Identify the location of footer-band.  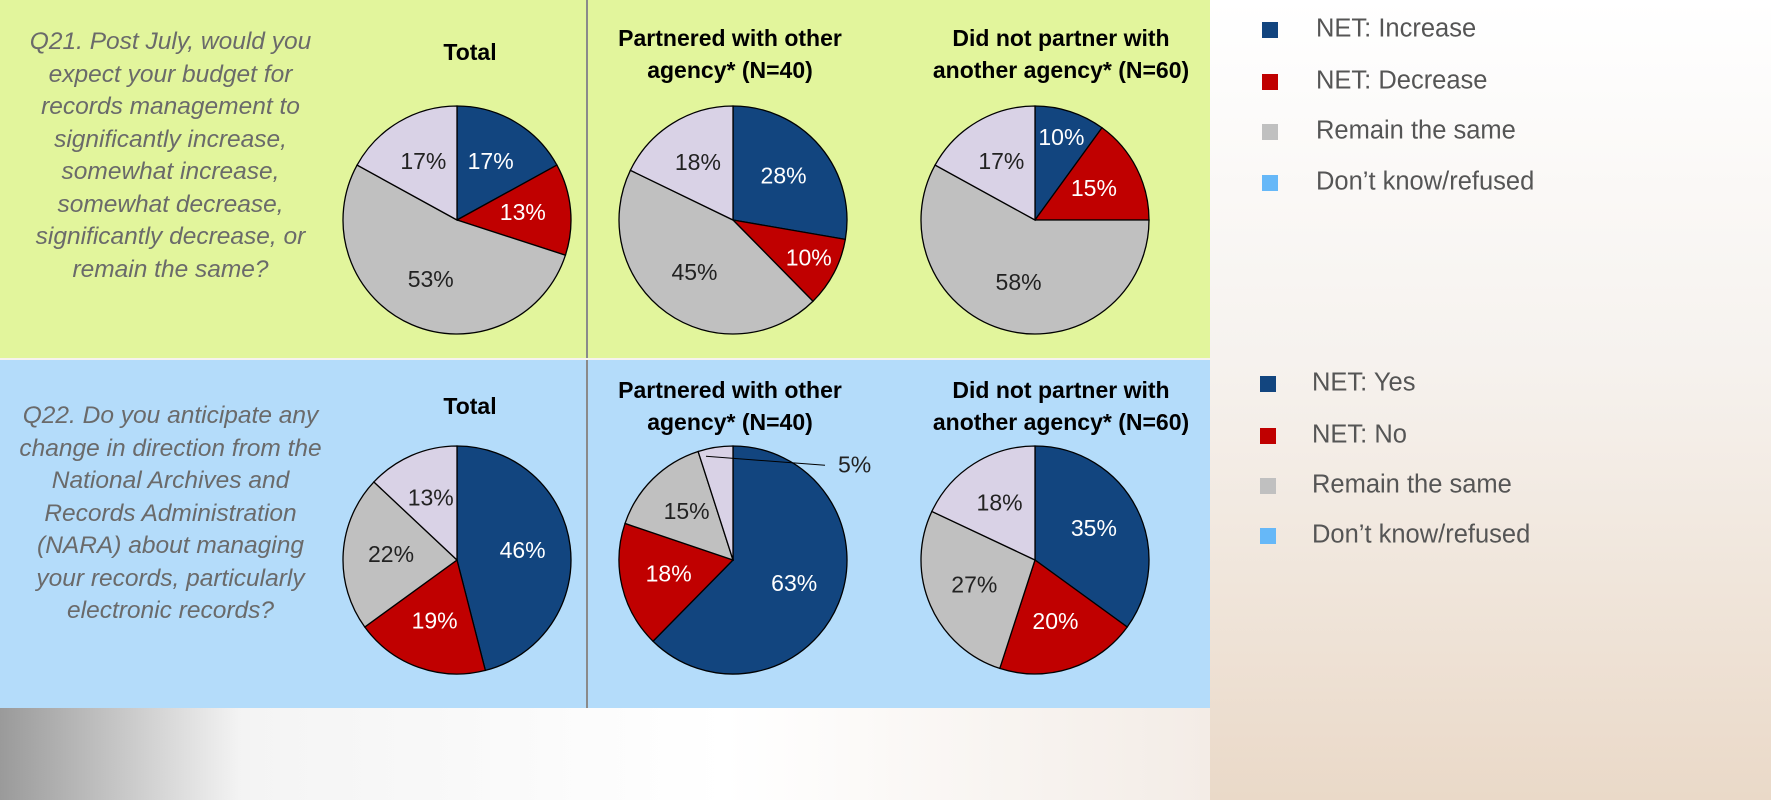
(605, 754).